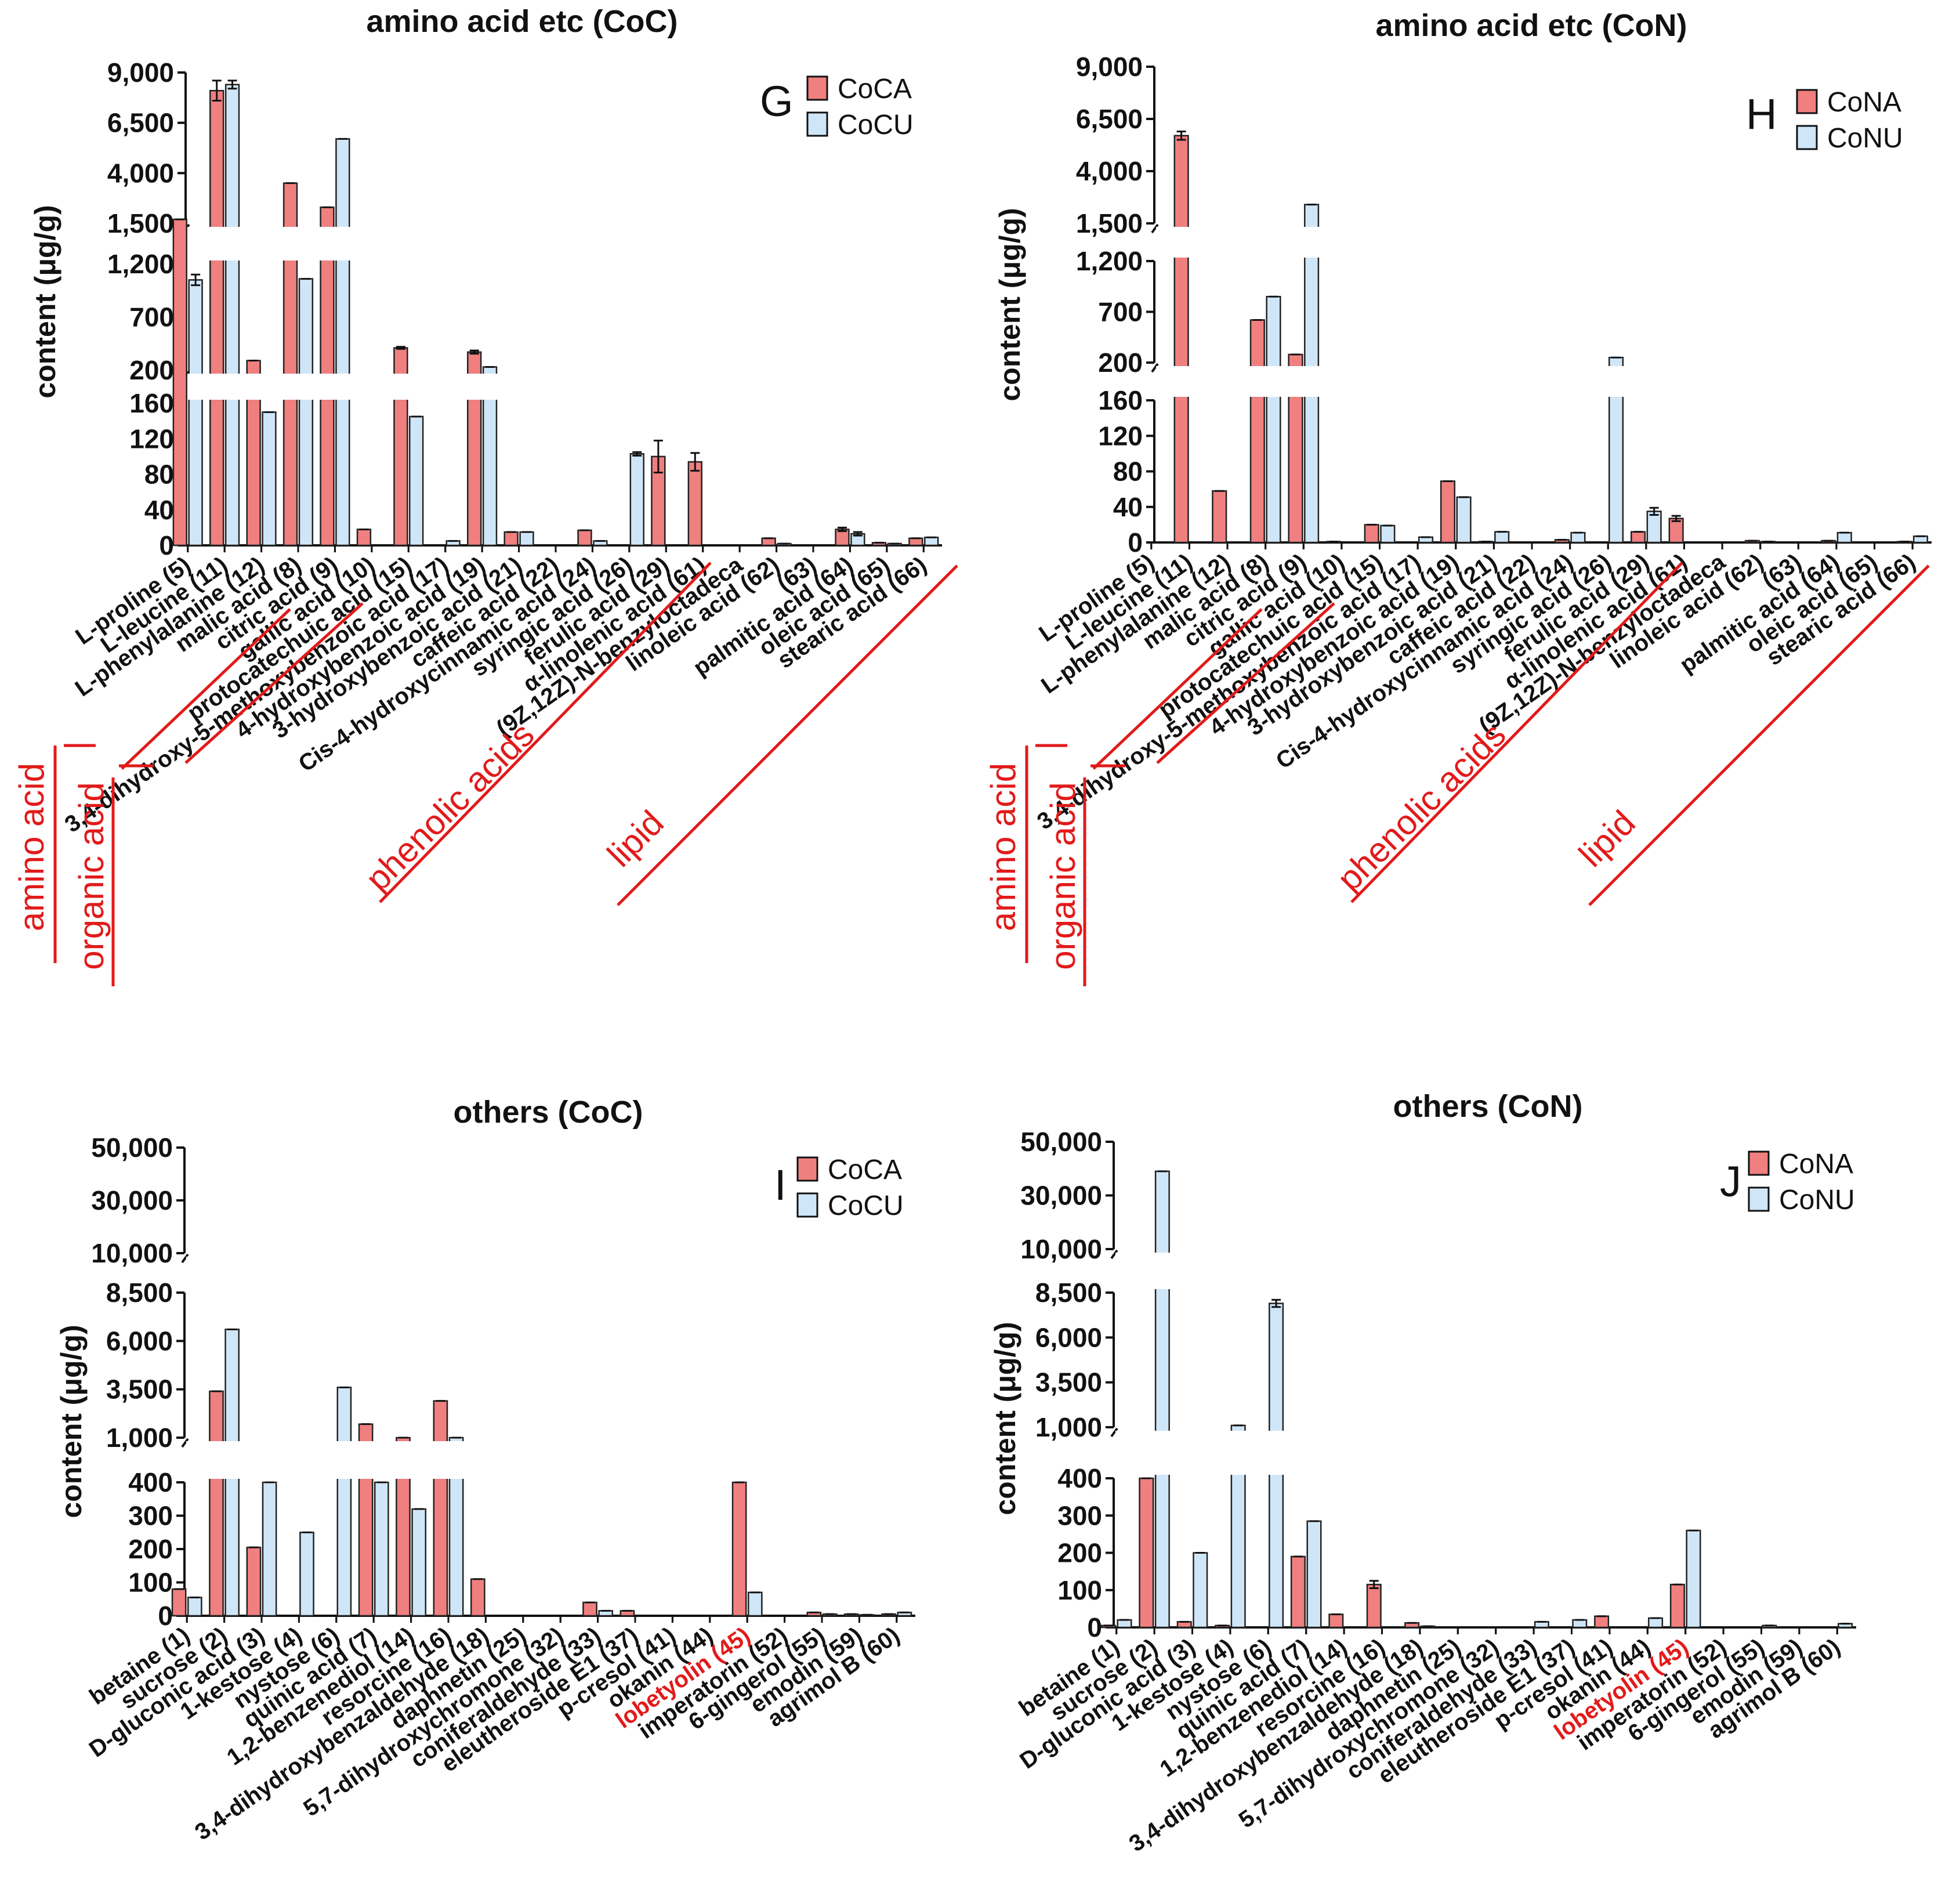  Describe the element at coordinates (1120, 436) in the screenshot. I see `y-tick-label: 120` at that location.